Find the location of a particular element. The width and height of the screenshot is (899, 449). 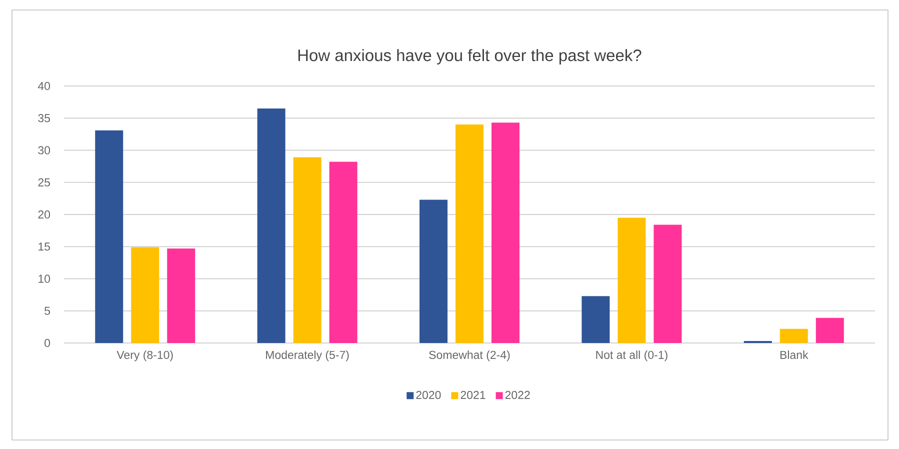

y-tick-label: 10 is located at coordinates (44, 278).